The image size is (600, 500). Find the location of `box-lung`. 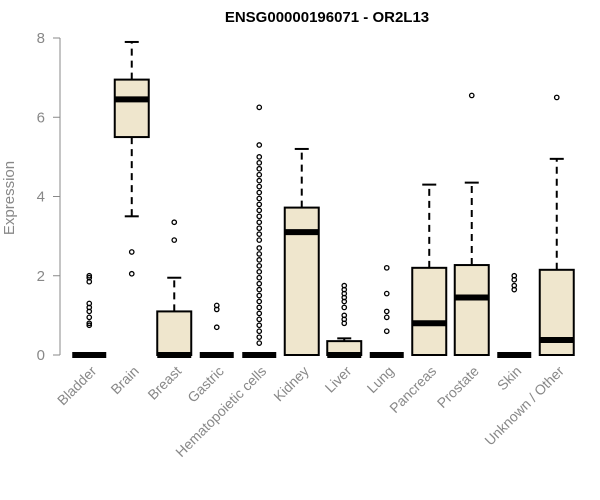

box-lung is located at coordinates (386, 311).